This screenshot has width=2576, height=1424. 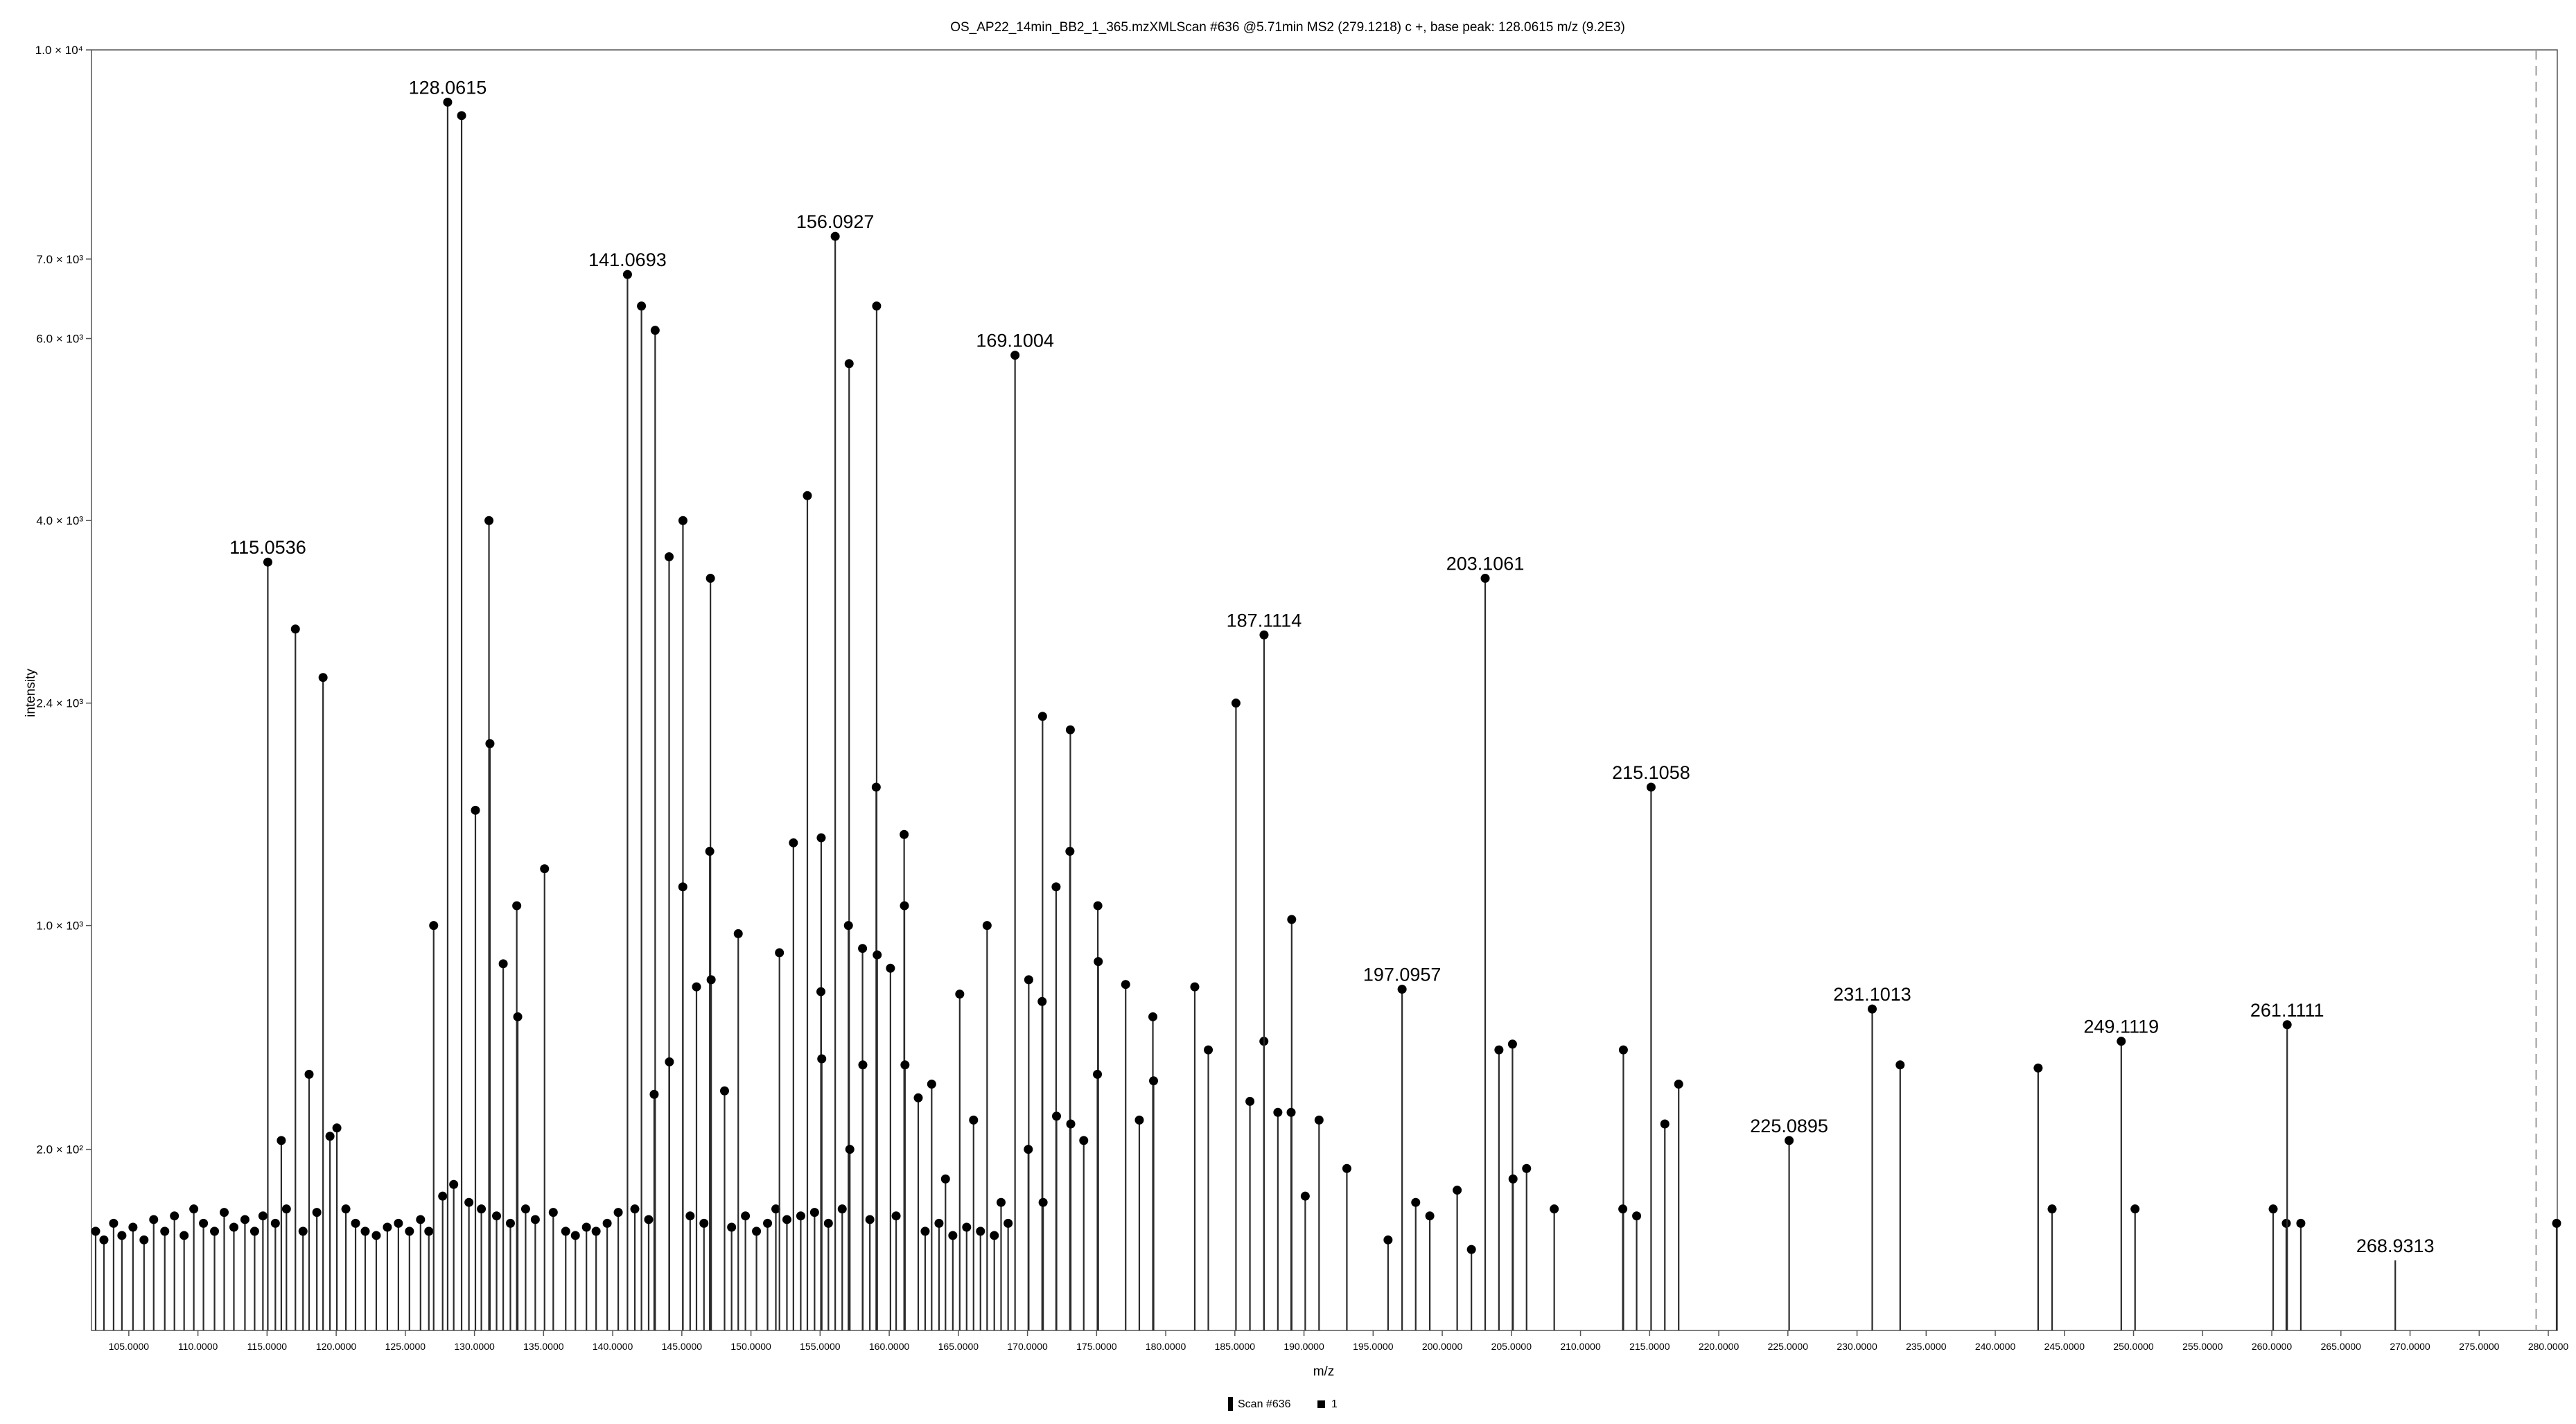 I want to click on peak-label: 169.1004, so click(x=1015, y=341).